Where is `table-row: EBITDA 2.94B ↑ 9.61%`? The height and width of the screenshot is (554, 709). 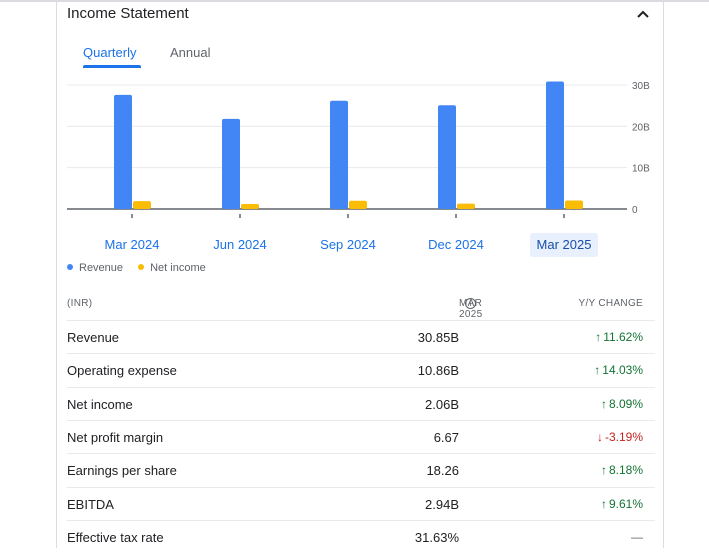 table-row: EBITDA 2.94B ↑ 9.61% is located at coordinates (361, 503).